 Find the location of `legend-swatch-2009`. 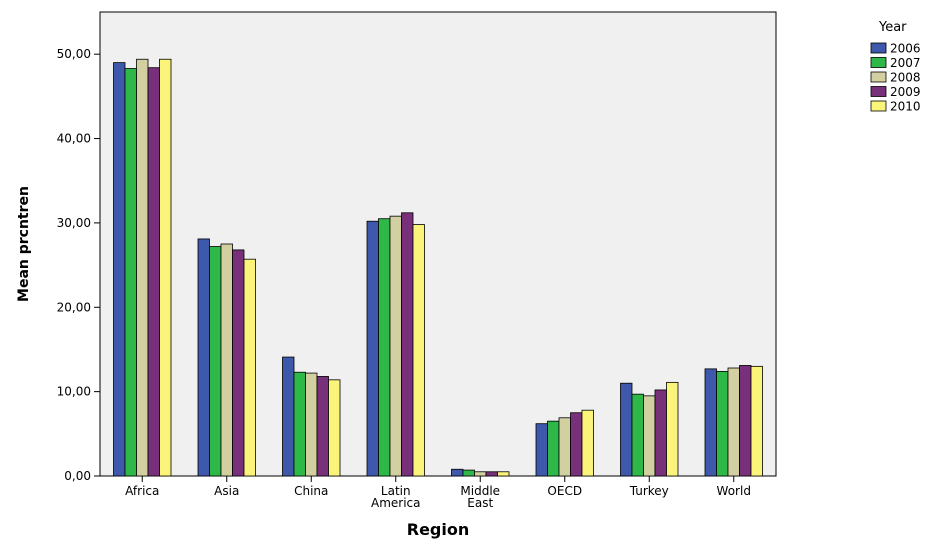

legend-swatch-2009 is located at coordinates (878, 91).